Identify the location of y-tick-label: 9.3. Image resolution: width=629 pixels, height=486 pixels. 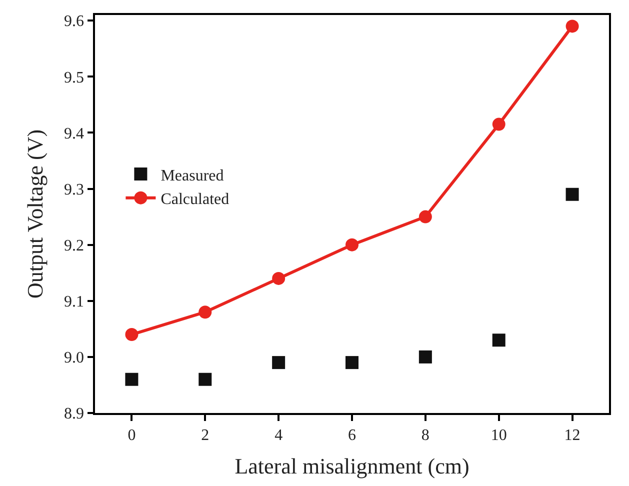
(74, 189).